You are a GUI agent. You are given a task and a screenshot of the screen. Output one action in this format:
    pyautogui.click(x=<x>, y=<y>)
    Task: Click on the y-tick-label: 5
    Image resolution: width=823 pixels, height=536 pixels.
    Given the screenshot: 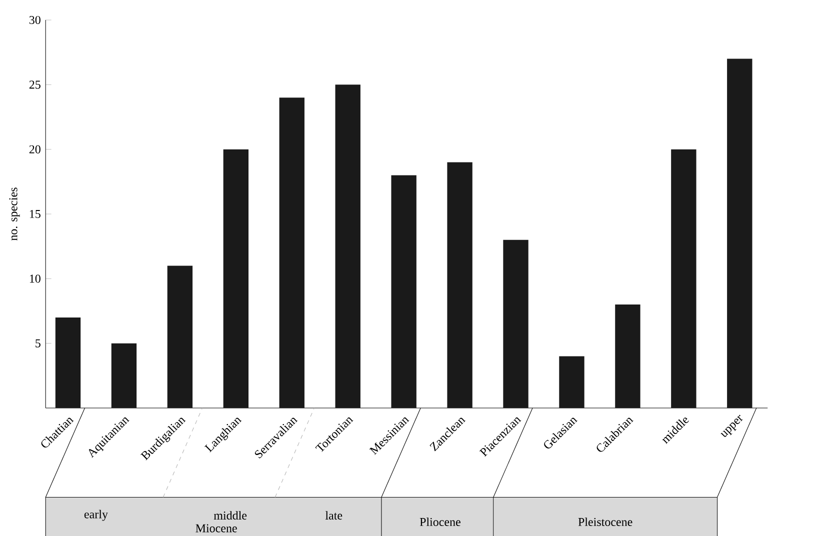 What is the action you would take?
    pyautogui.click(x=38, y=343)
    